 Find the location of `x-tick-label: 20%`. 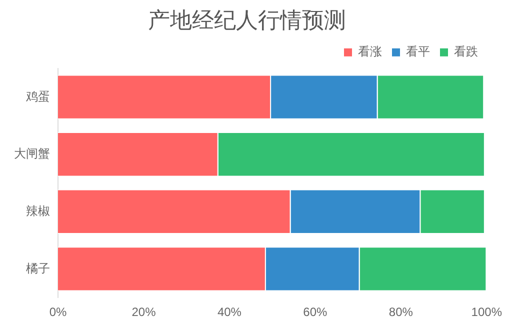

x-tick-label: 20% is located at coordinates (144, 312).